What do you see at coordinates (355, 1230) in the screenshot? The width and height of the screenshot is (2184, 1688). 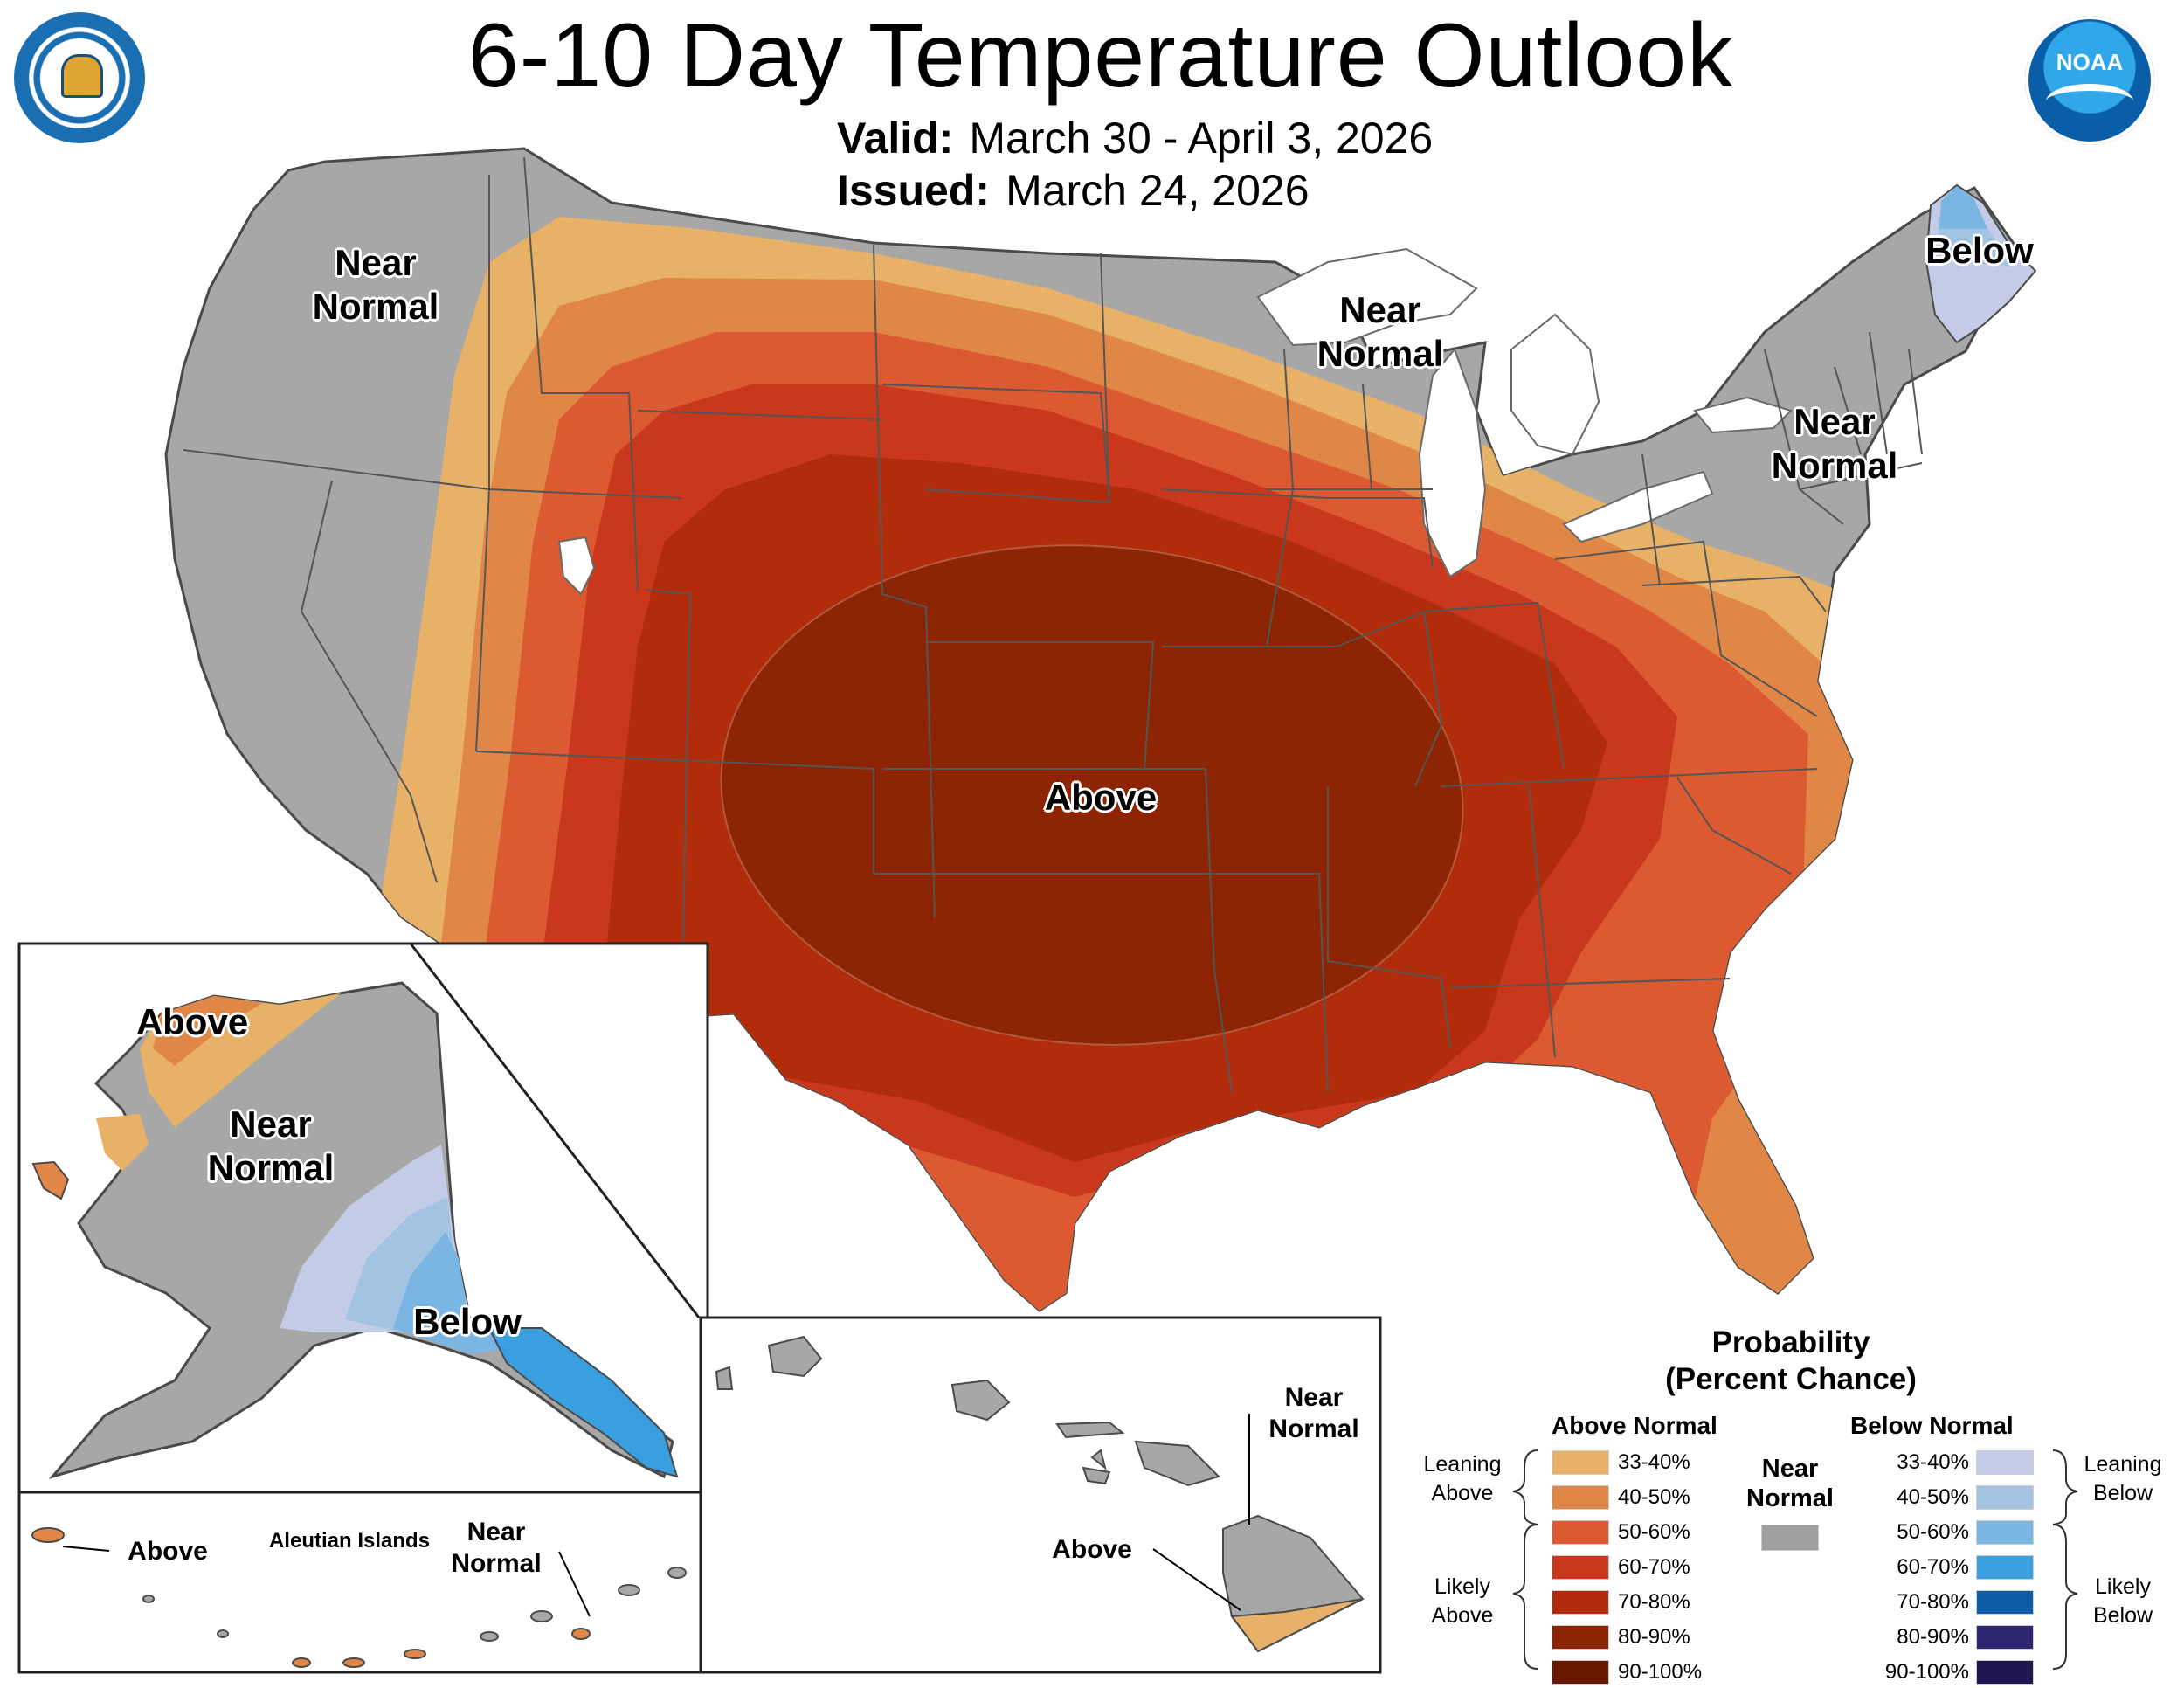 I see `alaska-landmass` at bounding box center [355, 1230].